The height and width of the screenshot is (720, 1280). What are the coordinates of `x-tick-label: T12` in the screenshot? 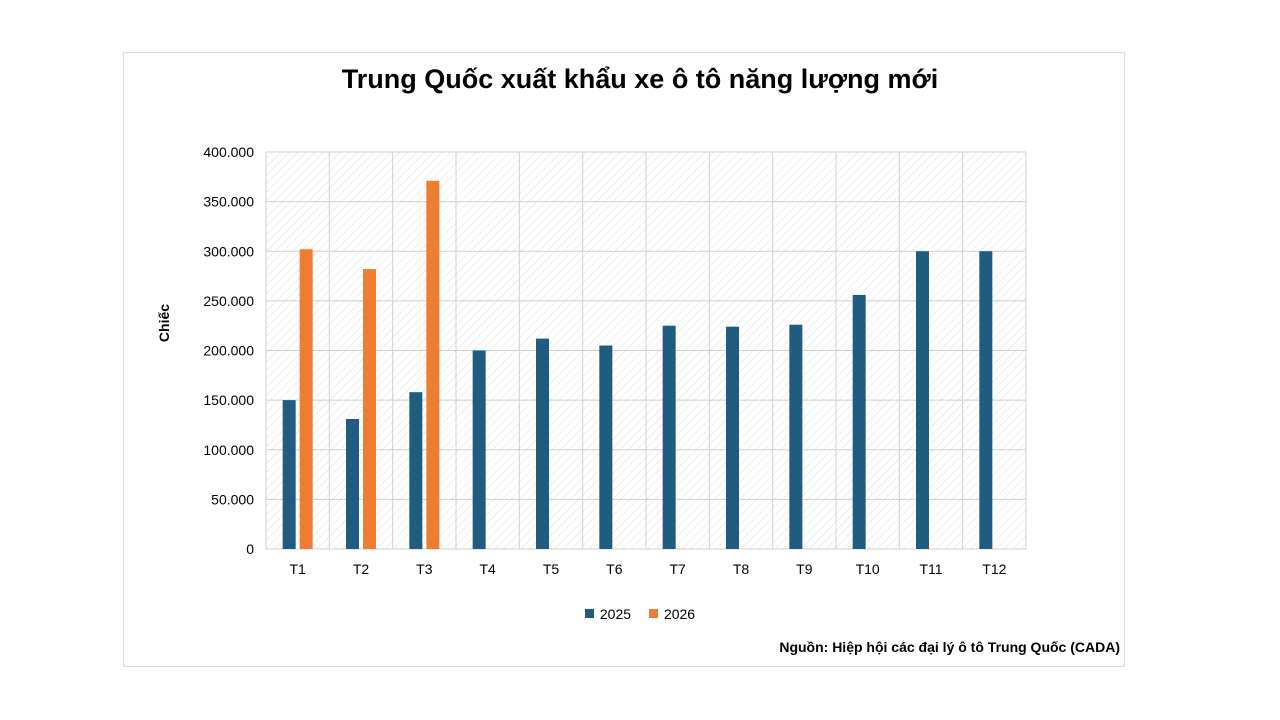 It's located at (994, 569).